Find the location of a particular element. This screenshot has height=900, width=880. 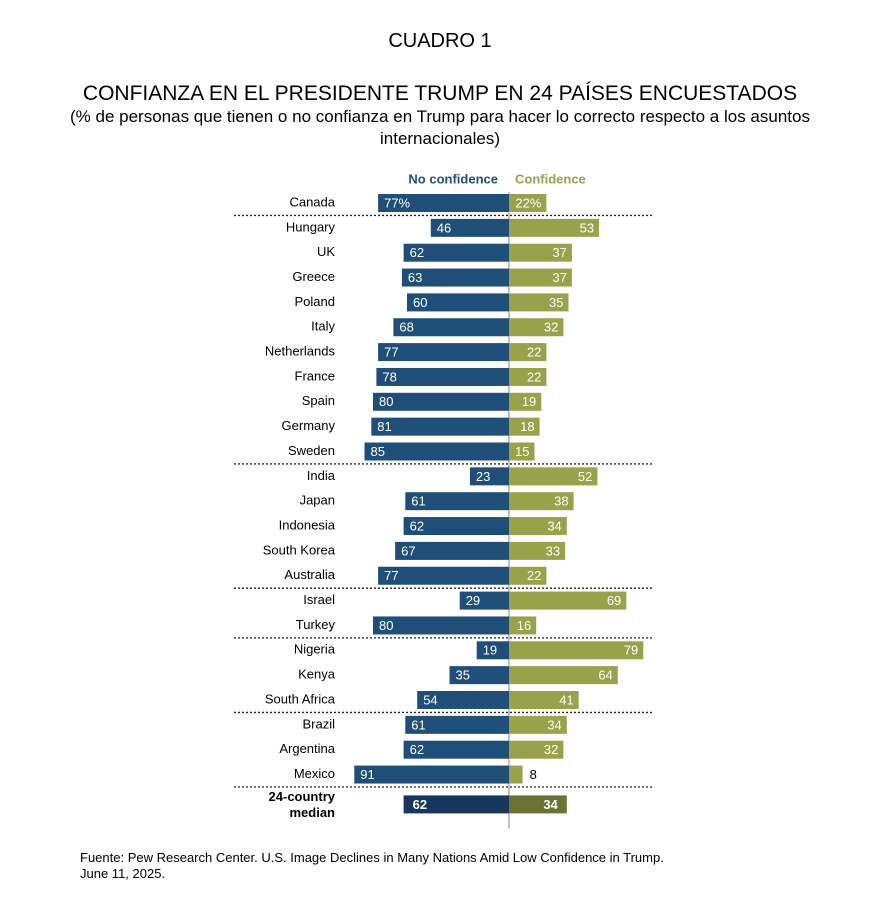

value-label-no-confidence: 77% is located at coordinates (397, 202).